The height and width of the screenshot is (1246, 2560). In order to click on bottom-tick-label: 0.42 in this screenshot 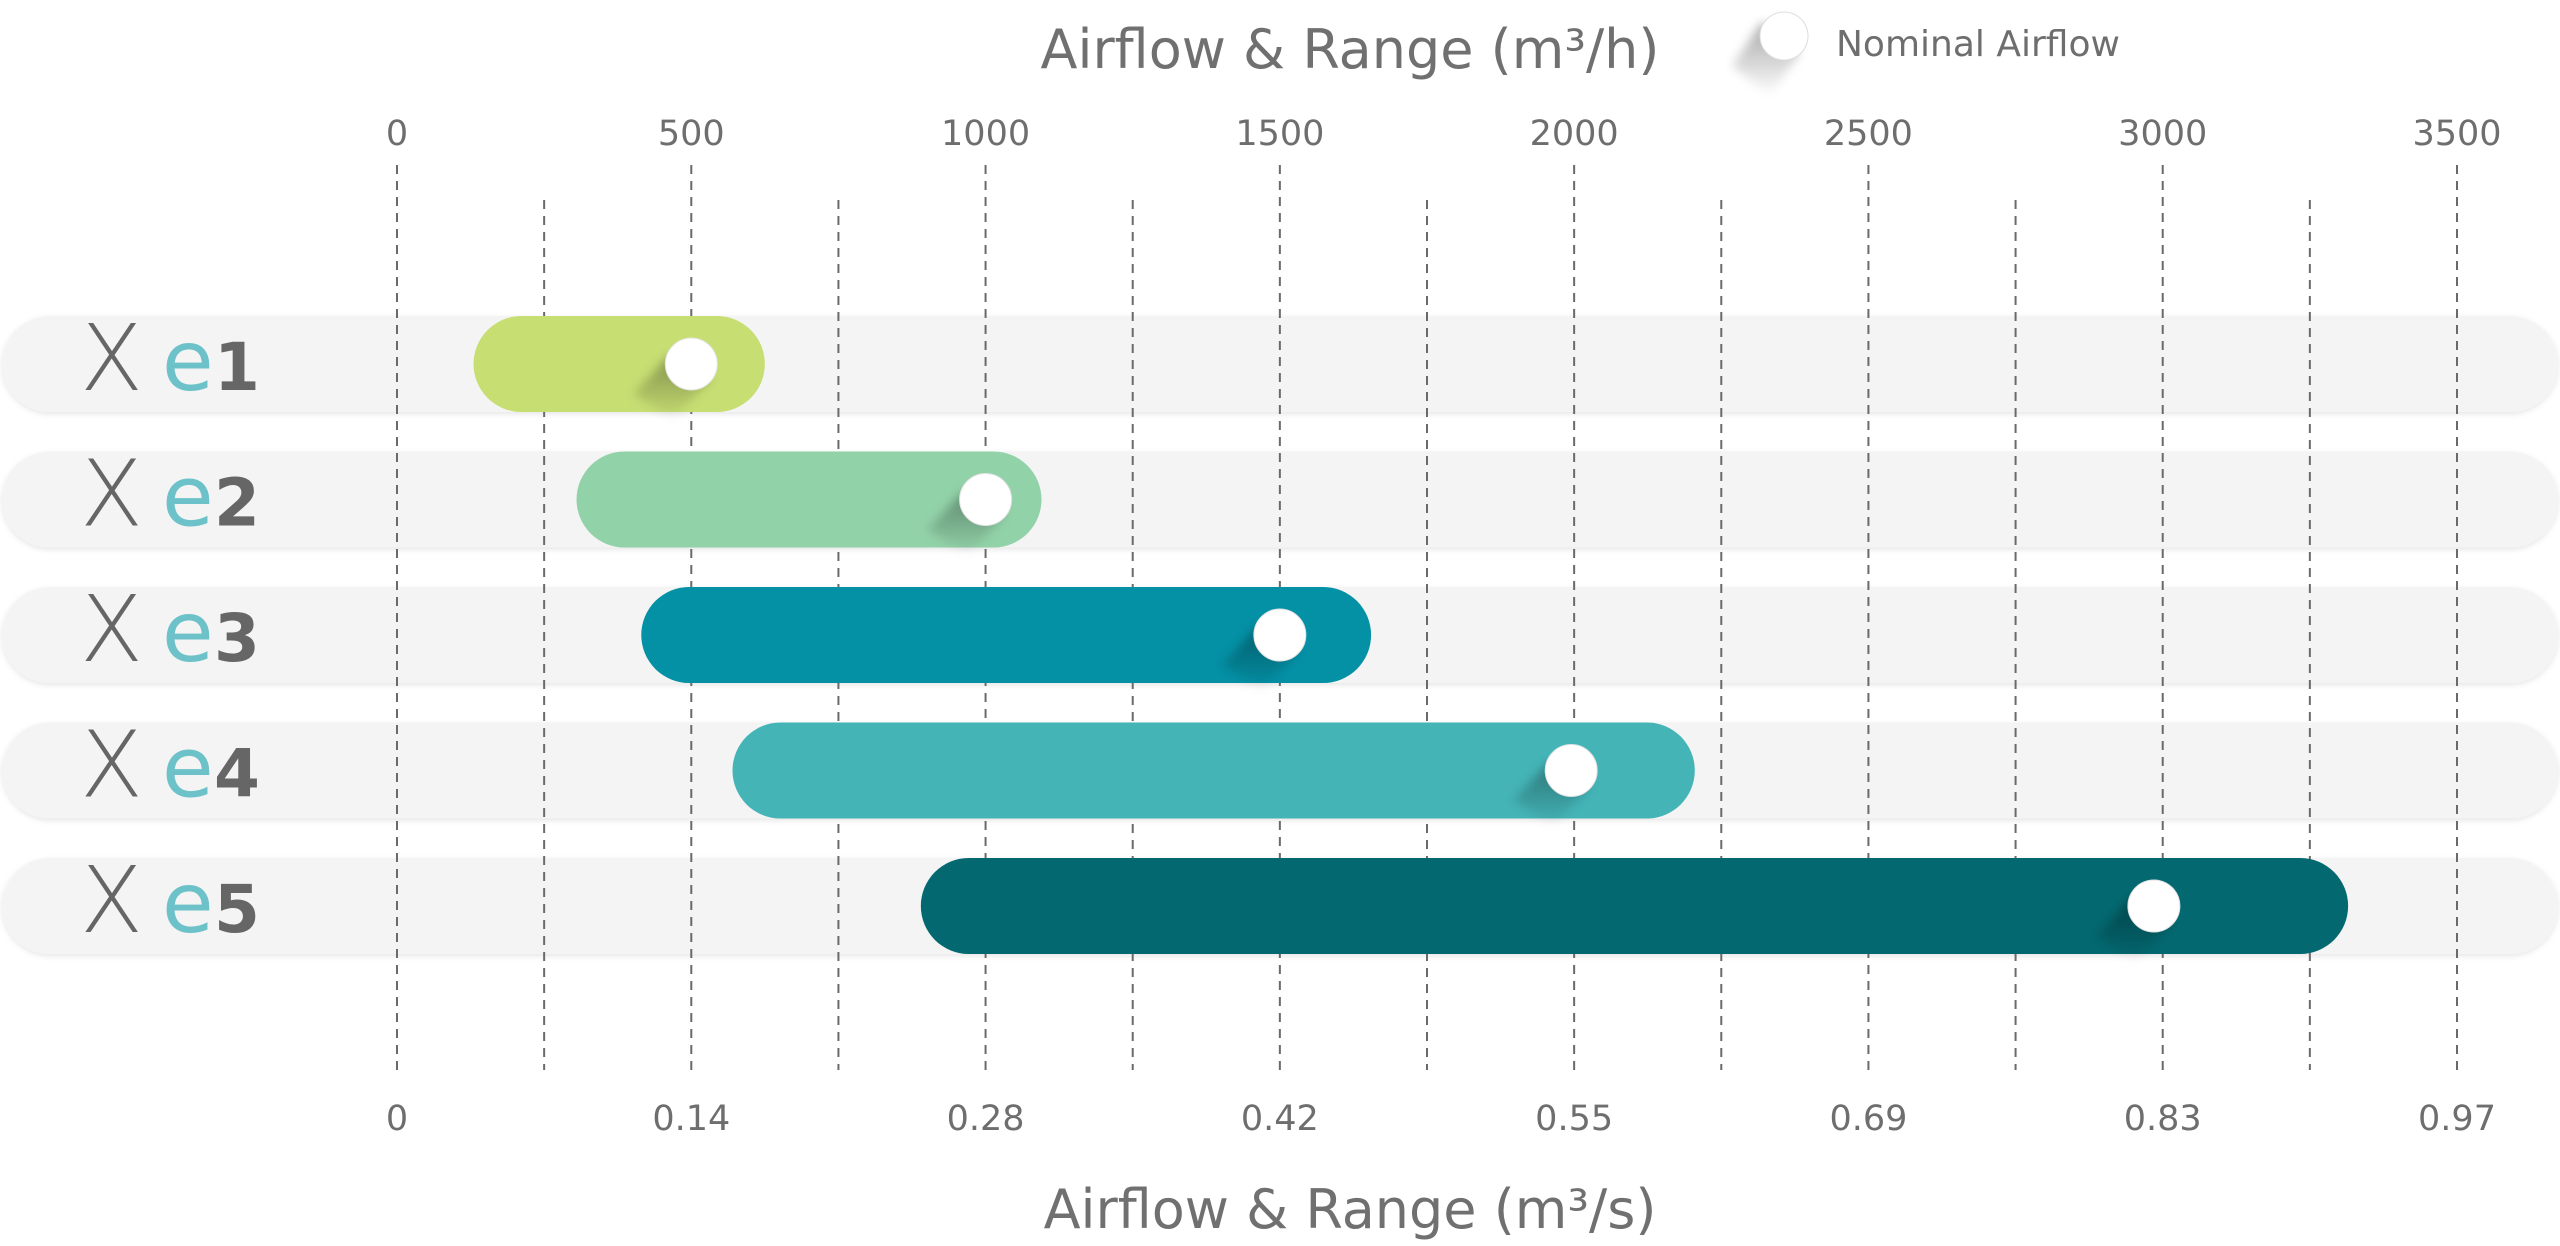, I will do `click(1280, 1119)`.